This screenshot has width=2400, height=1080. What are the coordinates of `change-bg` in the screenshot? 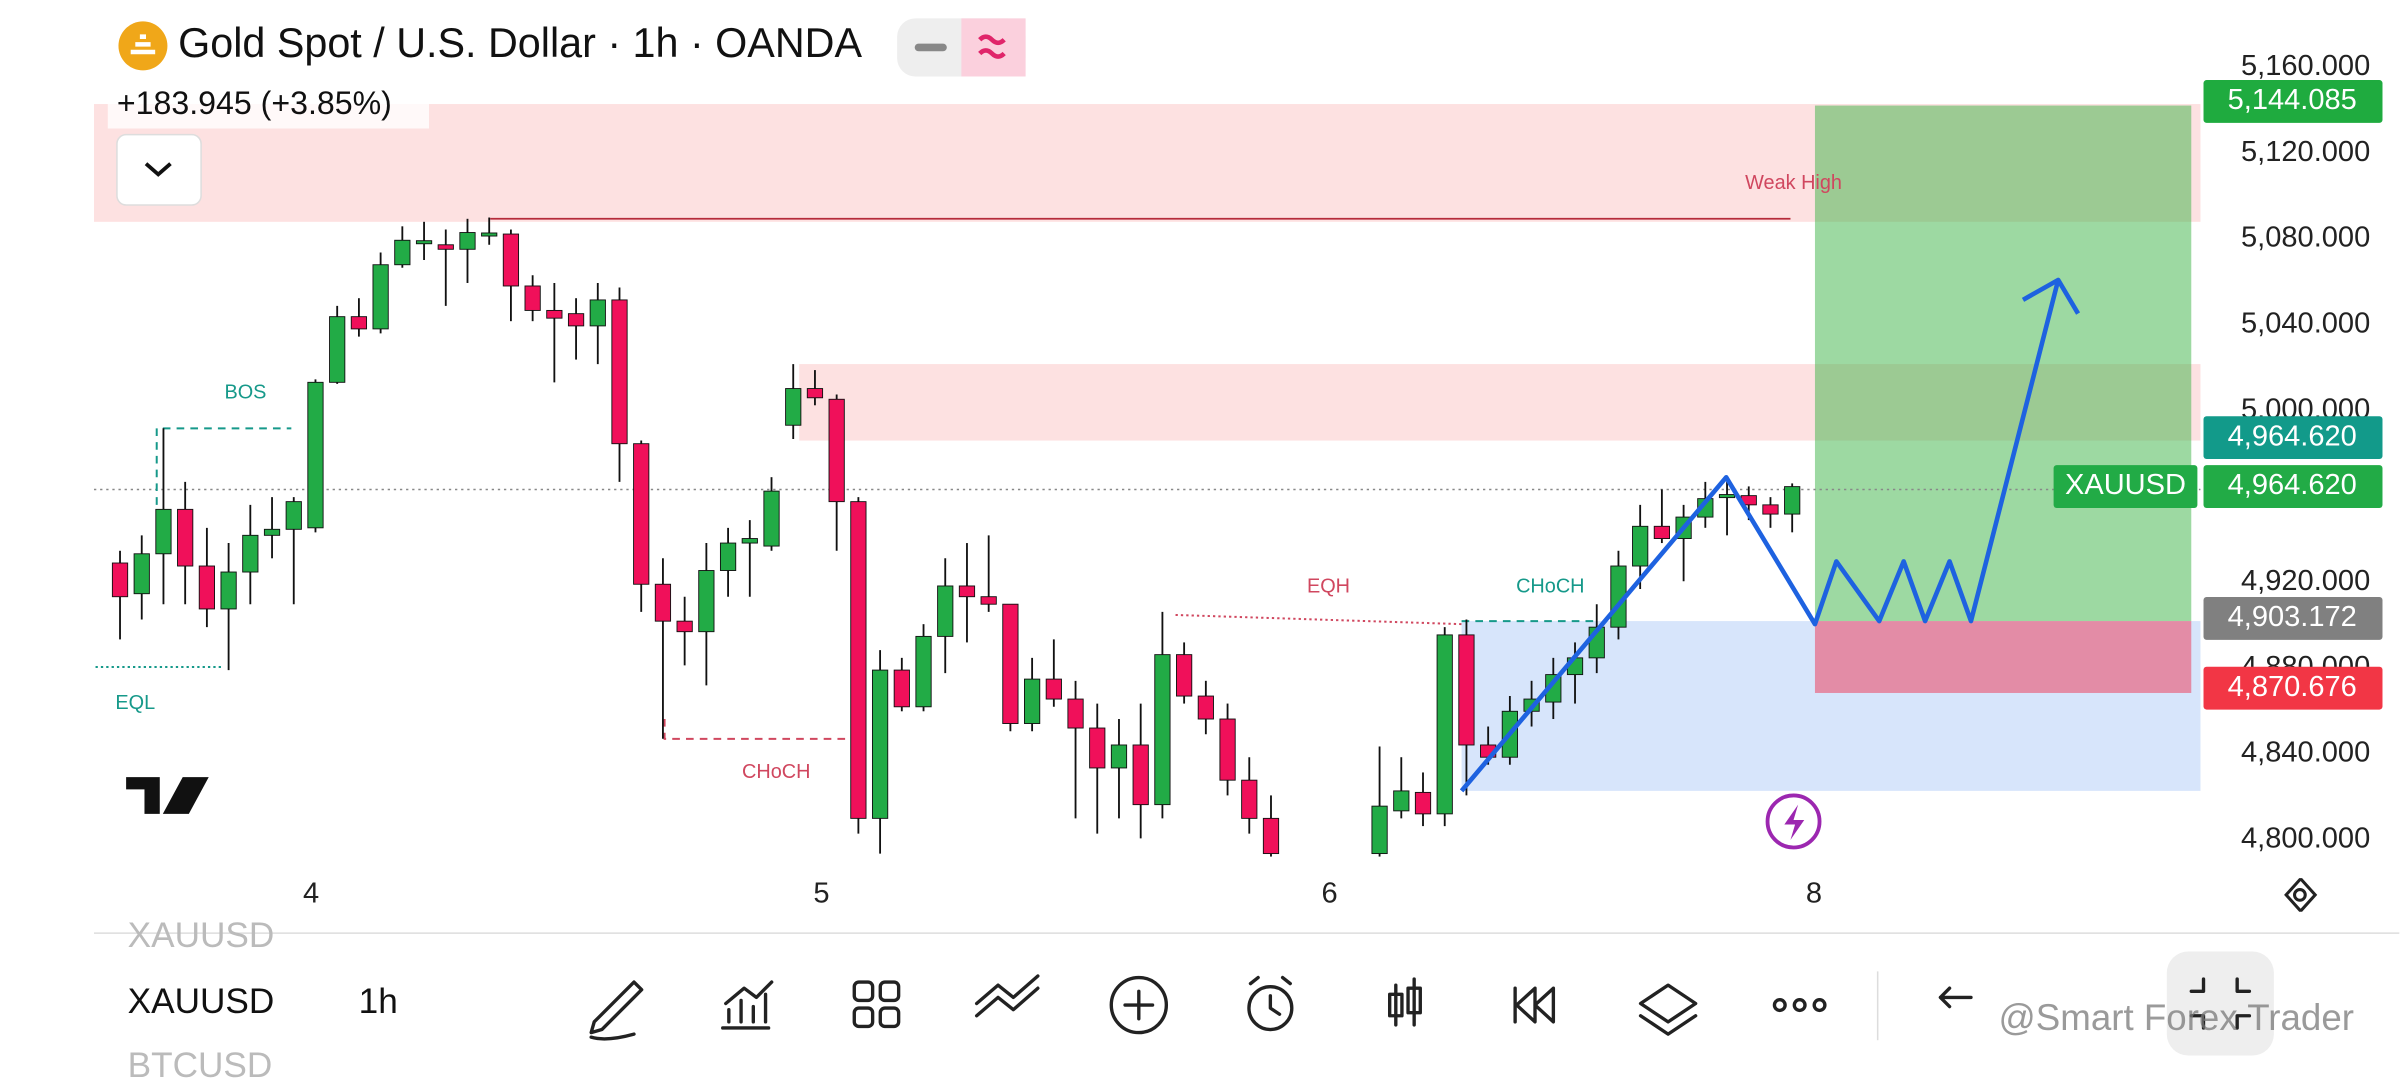 It's located at (268, 105).